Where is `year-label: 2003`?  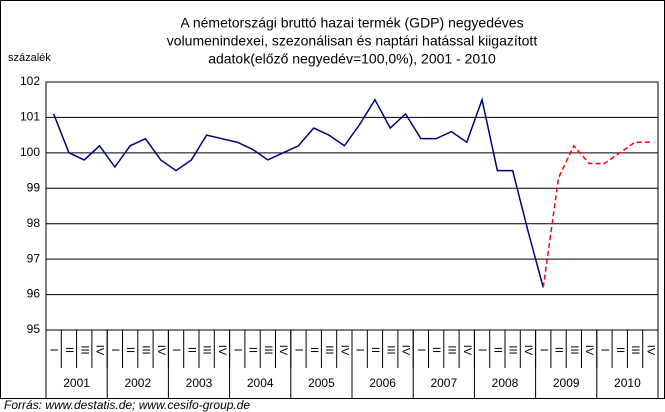
year-label: 2003 is located at coordinates (199, 383).